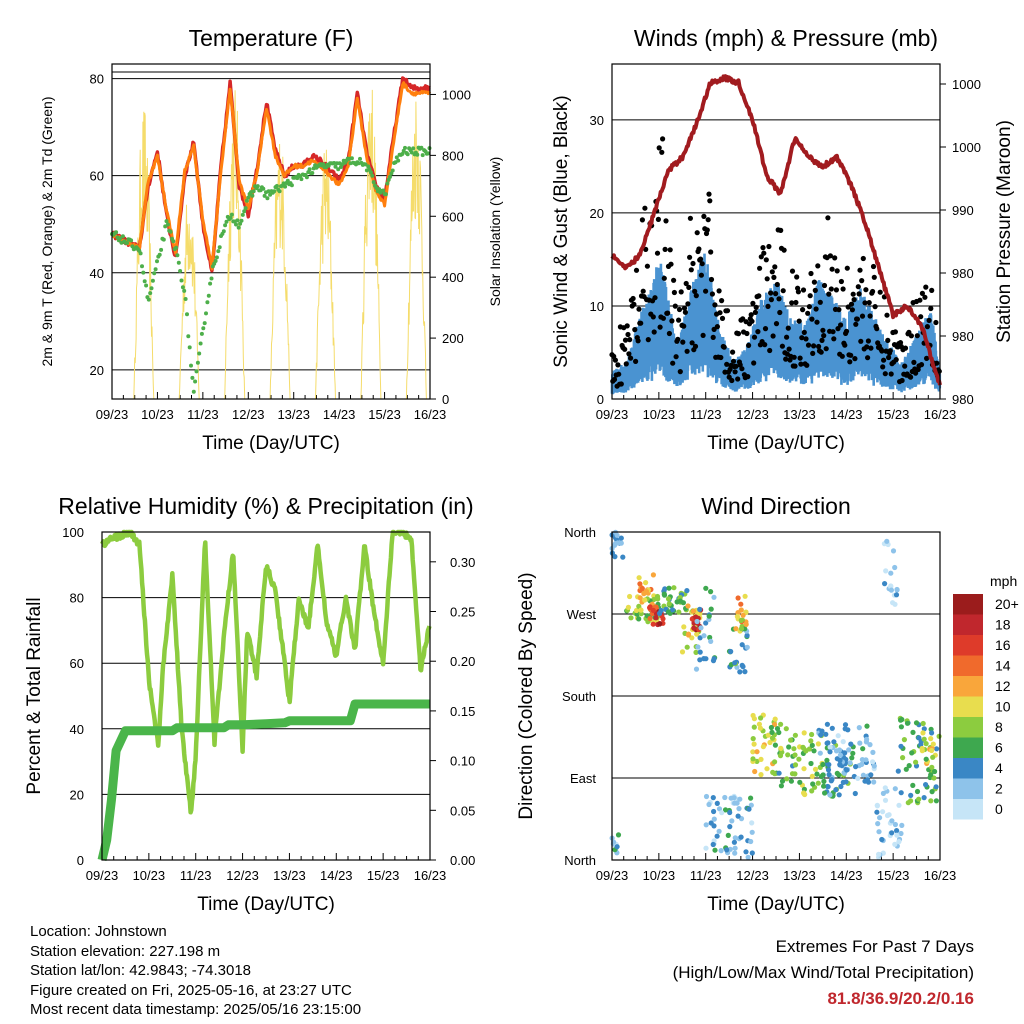 Image resolution: width=1024 pixels, height=1024 pixels. Describe the element at coordinates (940, 414) in the screenshot. I see `x-tick-label: 16/23` at that location.